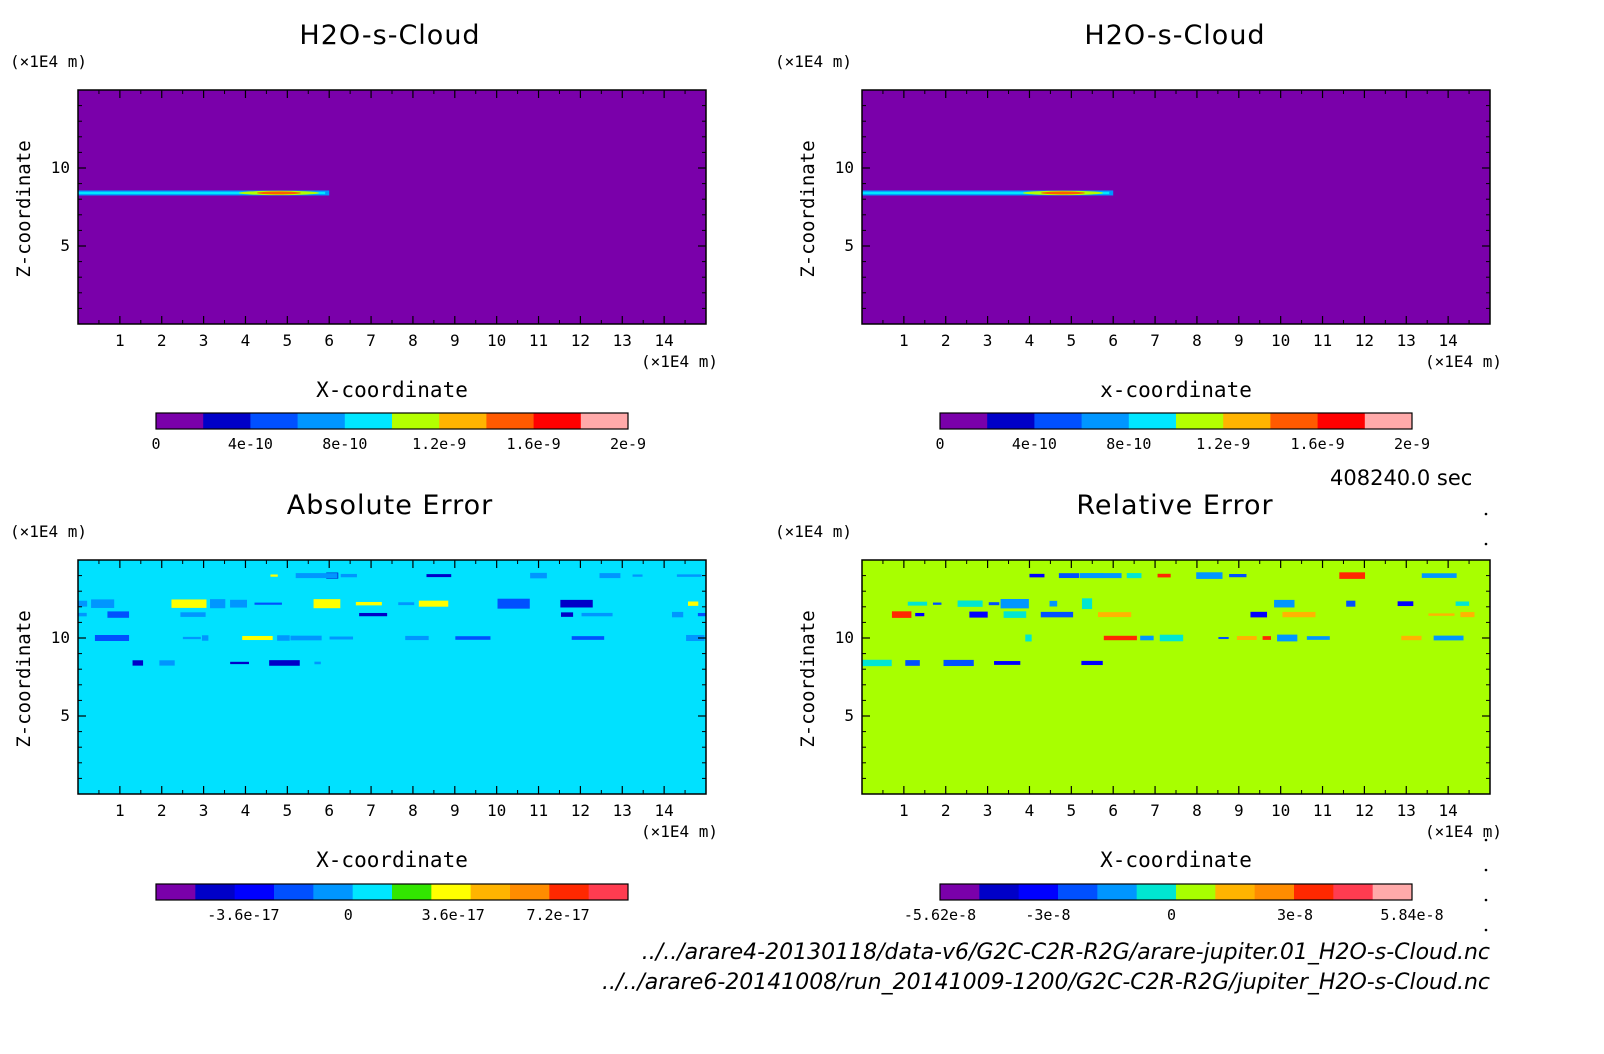 This screenshot has height=1054, width=1604. What do you see at coordinates (250, 444) in the screenshot?
I see `colorbar-tick-label: 4e-10` at bounding box center [250, 444].